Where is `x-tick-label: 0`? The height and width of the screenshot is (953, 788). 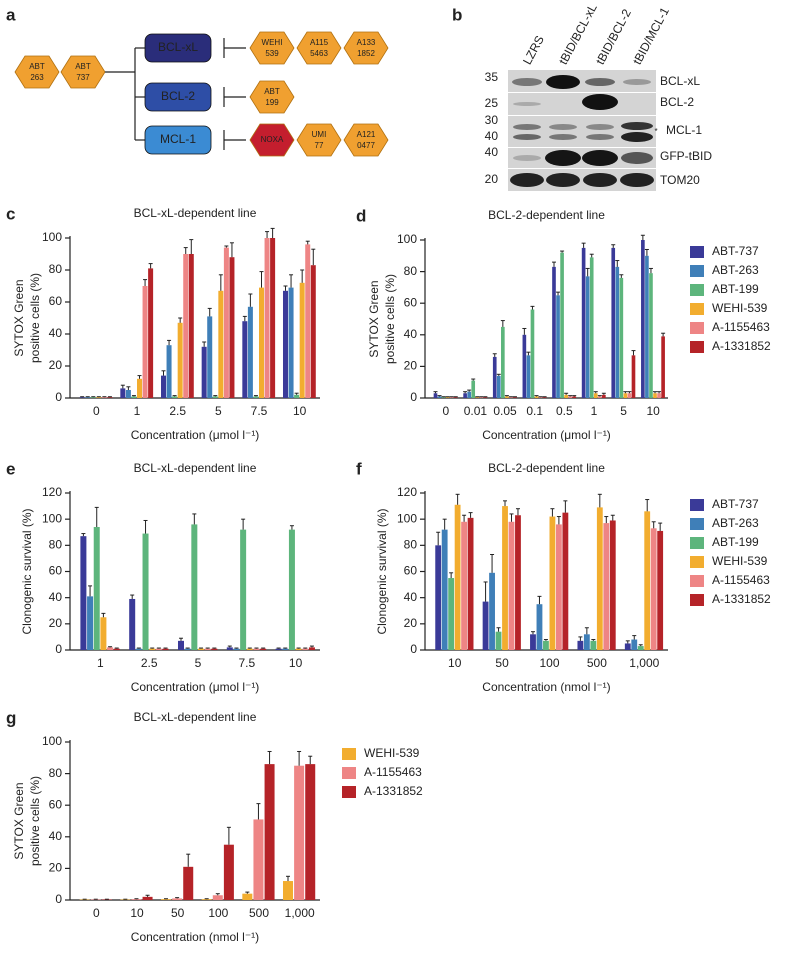
x-tick-label: 0 is located at coordinates (96, 411).